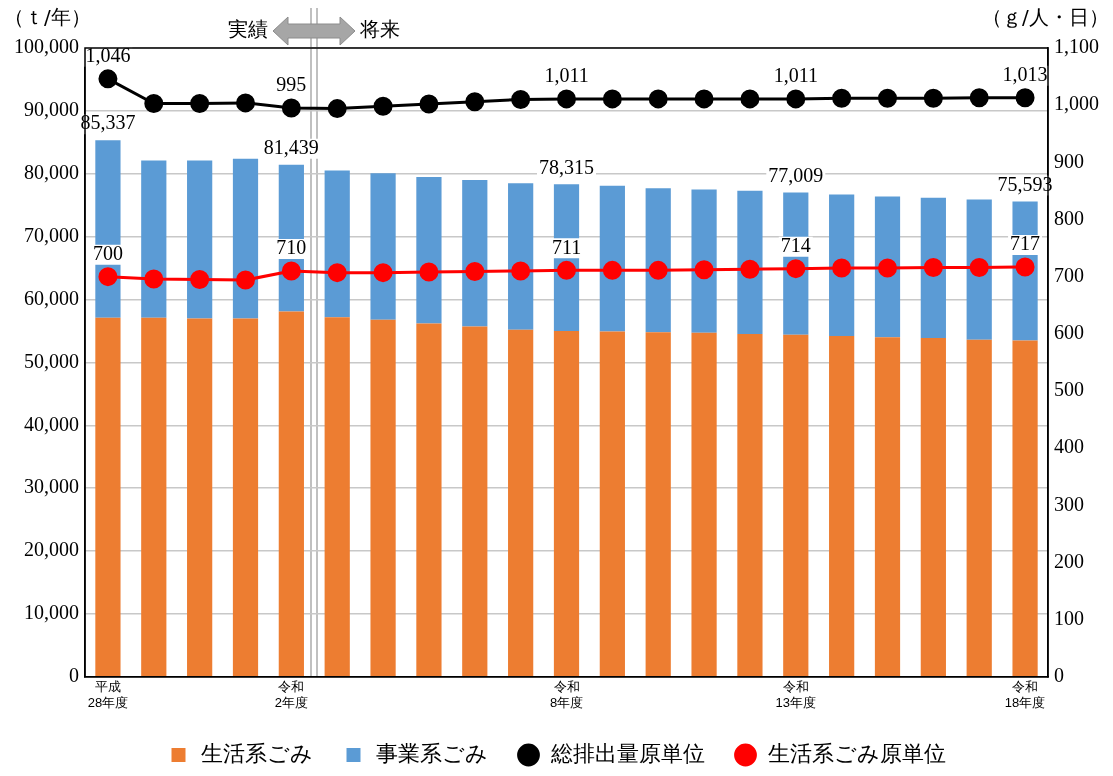 The width and height of the screenshot is (1113, 776). I want to click on y2-tick-label: 1,100, so click(1076, 46).